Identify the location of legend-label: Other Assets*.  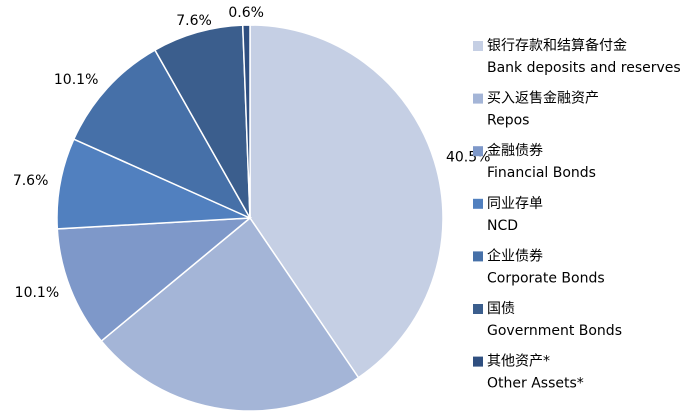
(535, 384).